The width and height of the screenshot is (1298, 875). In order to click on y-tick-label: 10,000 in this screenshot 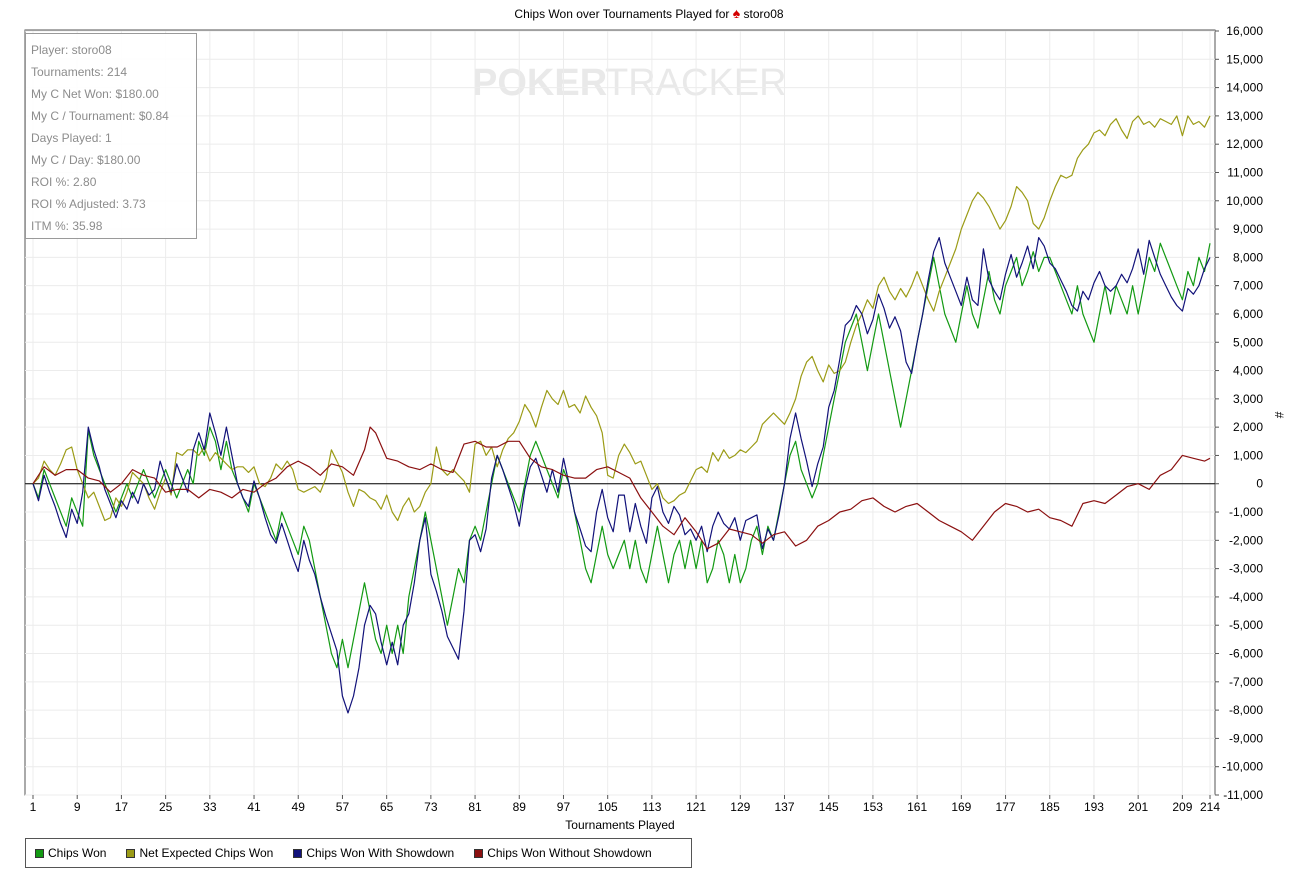, I will do `click(1244, 201)`.